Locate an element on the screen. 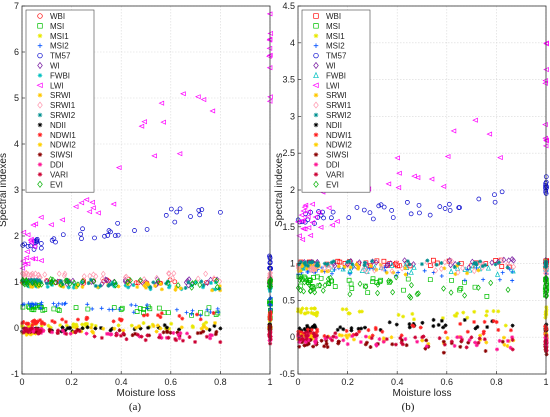 Image resolution: width=550 pixels, height=417 pixels. y-tick-label: 4.5 is located at coordinates (288, 6).